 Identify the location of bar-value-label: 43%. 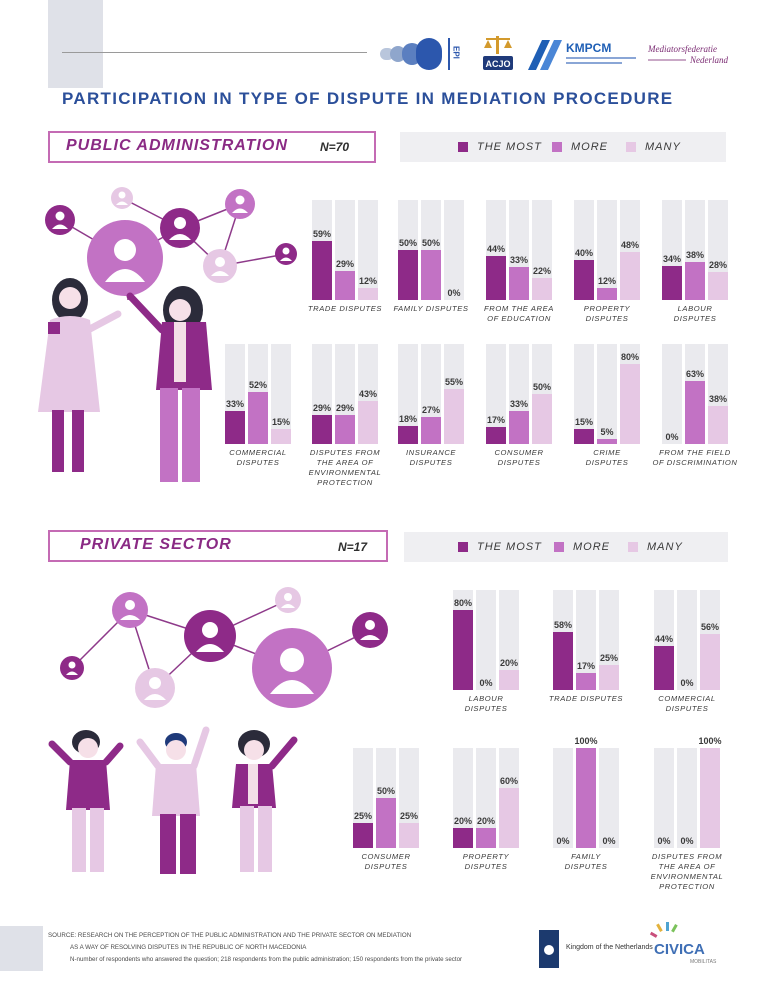
(368, 394).